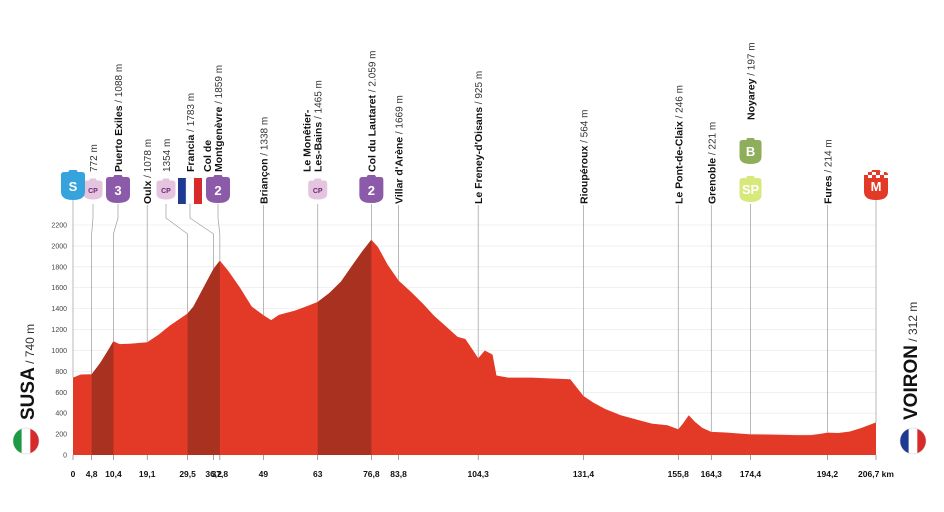  What do you see at coordinates (73, 186) in the screenshot?
I see `badge-label: S` at bounding box center [73, 186].